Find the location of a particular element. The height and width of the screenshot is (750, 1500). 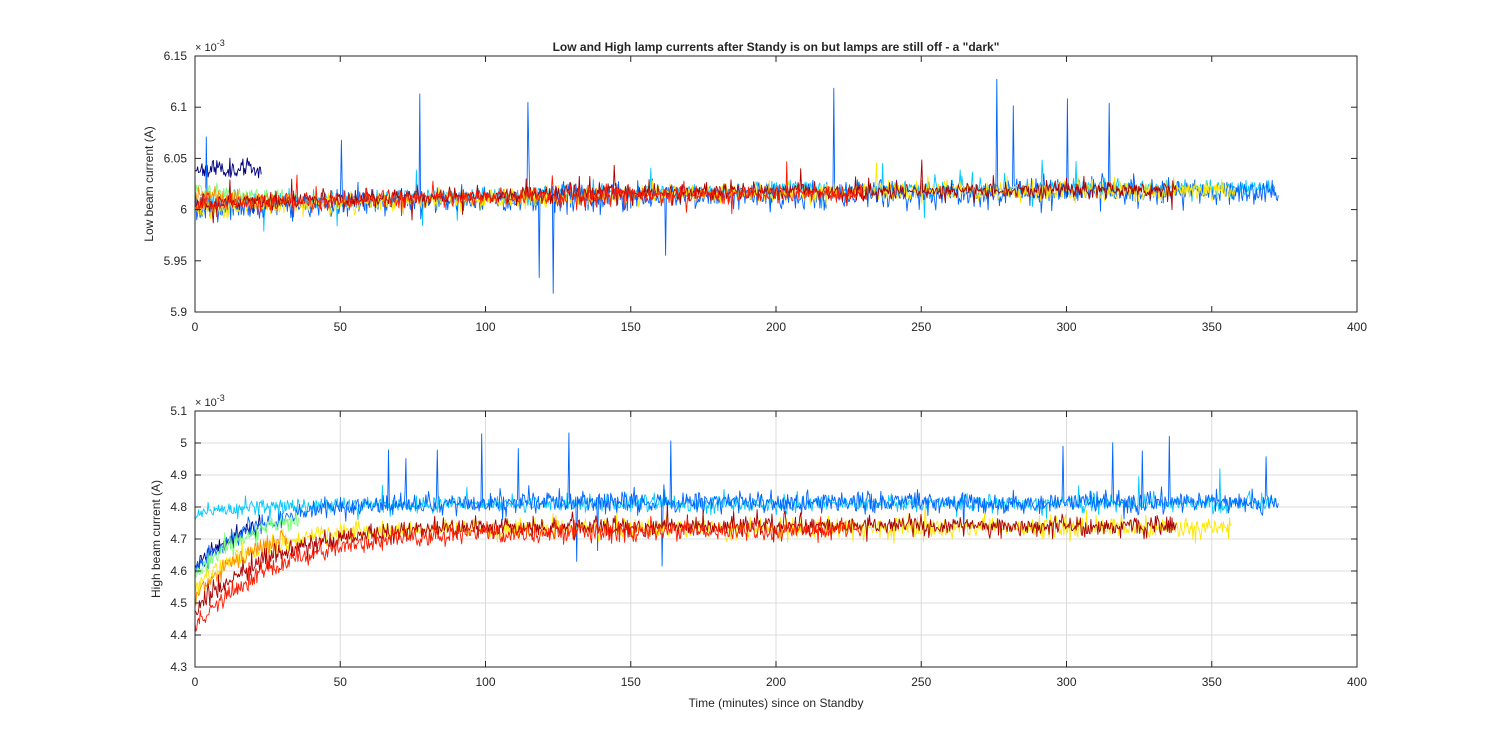

y-tick-label: 4.4 is located at coordinates (178, 635).